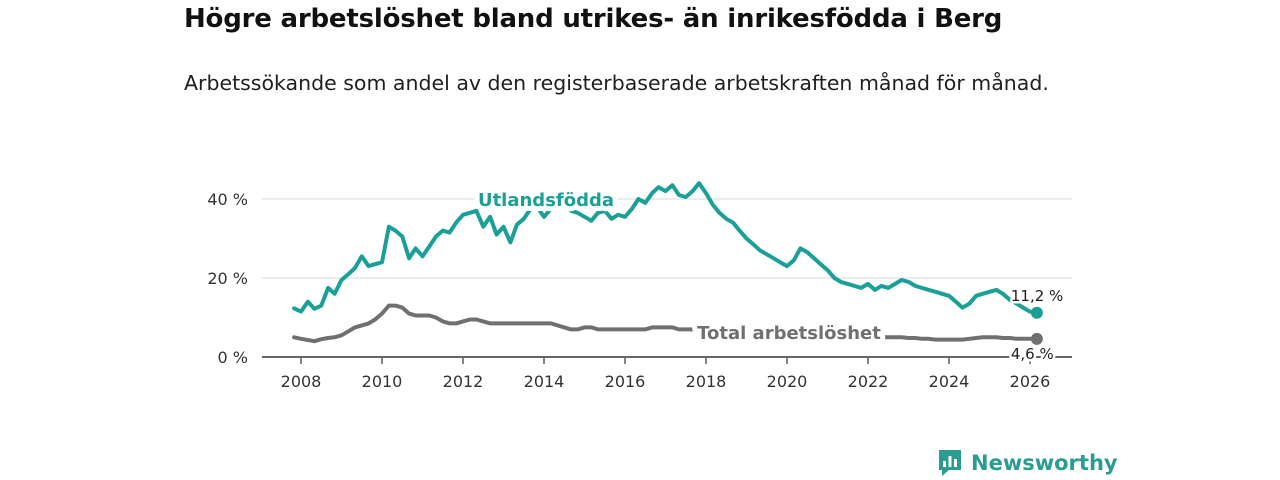 The width and height of the screenshot is (1280, 480). Describe the element at coordinates (789, 333) in the screenshot. I see `annotation-total: Total arbetslöshet` at that location.